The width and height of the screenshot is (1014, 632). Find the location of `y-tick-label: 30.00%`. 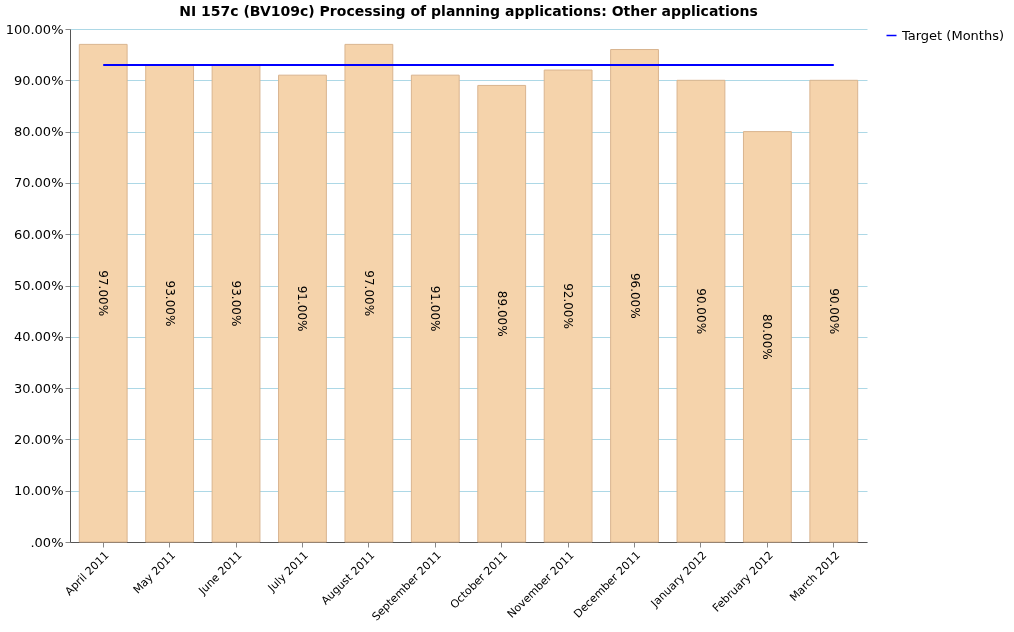

y-tick-label: 30.00% is located at coordinates (38, 388).